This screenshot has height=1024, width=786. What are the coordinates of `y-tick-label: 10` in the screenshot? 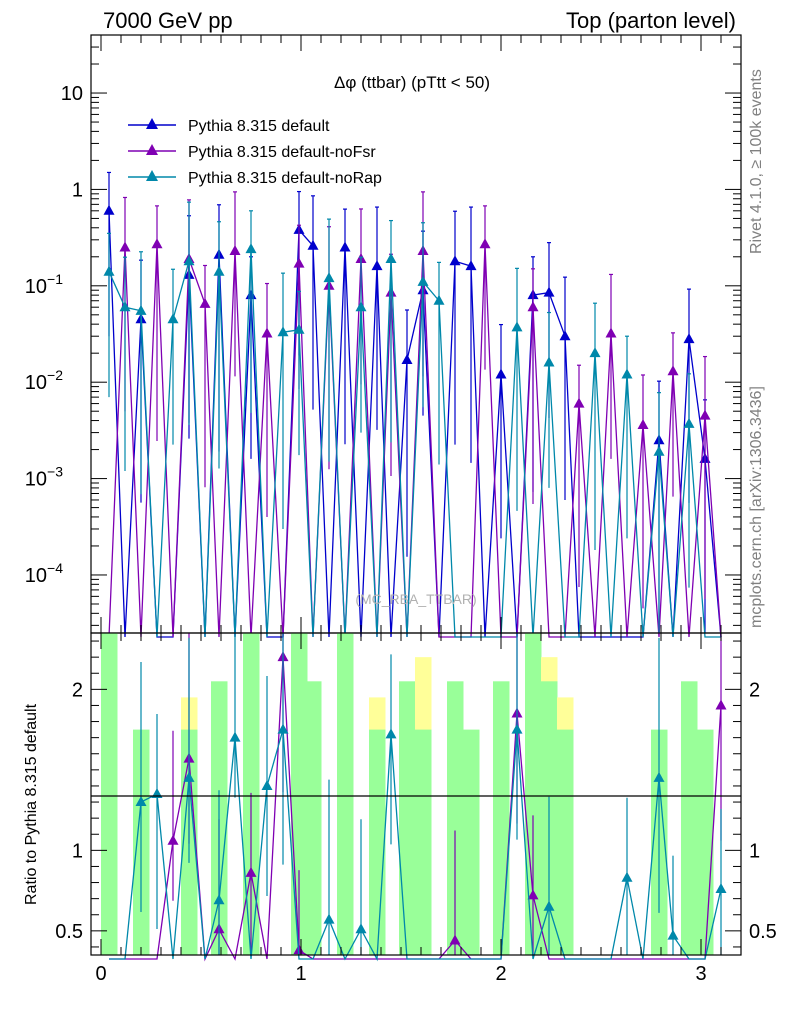 It's located at (72, 94).